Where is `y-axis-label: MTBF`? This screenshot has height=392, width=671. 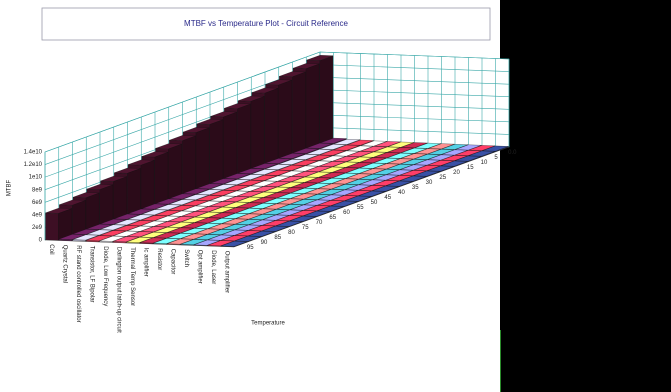
y-axis-label: MTBF is located at coordinates (10, 188).